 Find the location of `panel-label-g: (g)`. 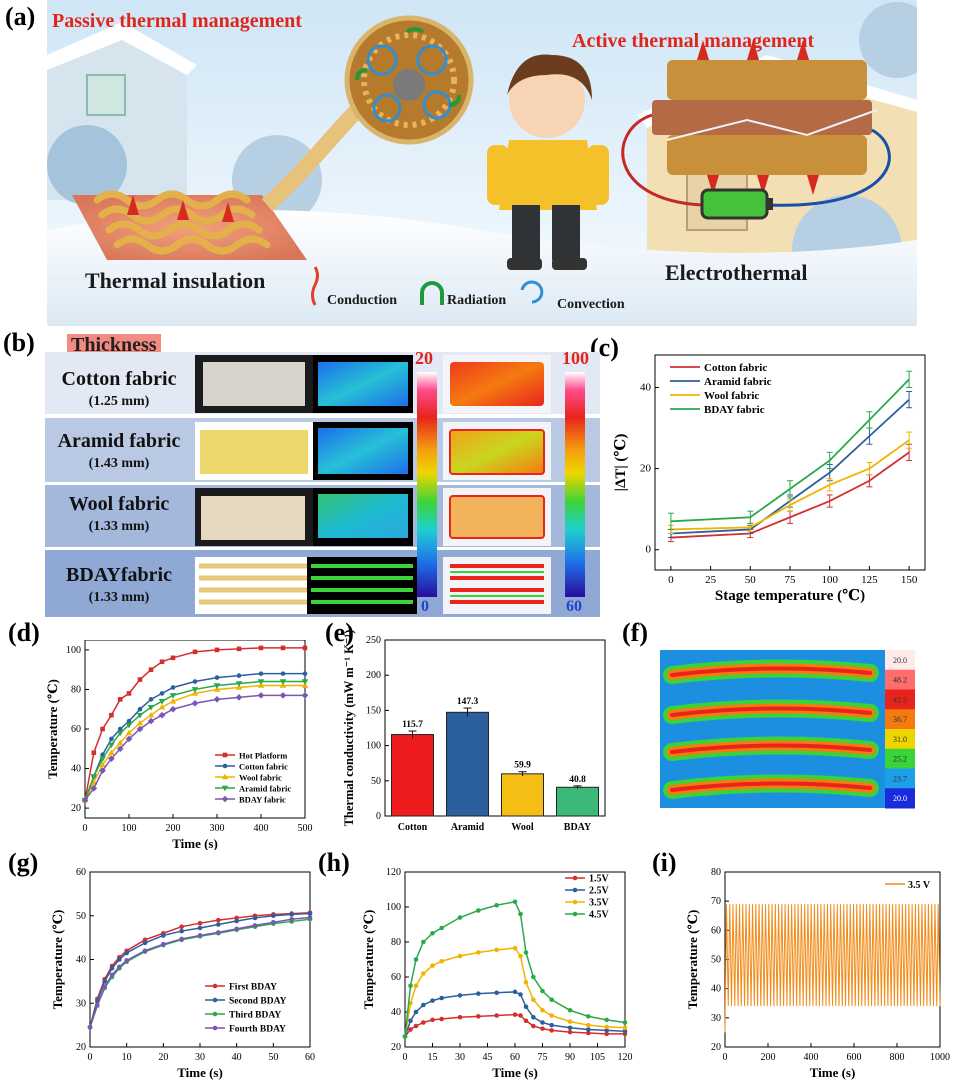

panel-label-g: (g) is located at coordinates (23, 862).